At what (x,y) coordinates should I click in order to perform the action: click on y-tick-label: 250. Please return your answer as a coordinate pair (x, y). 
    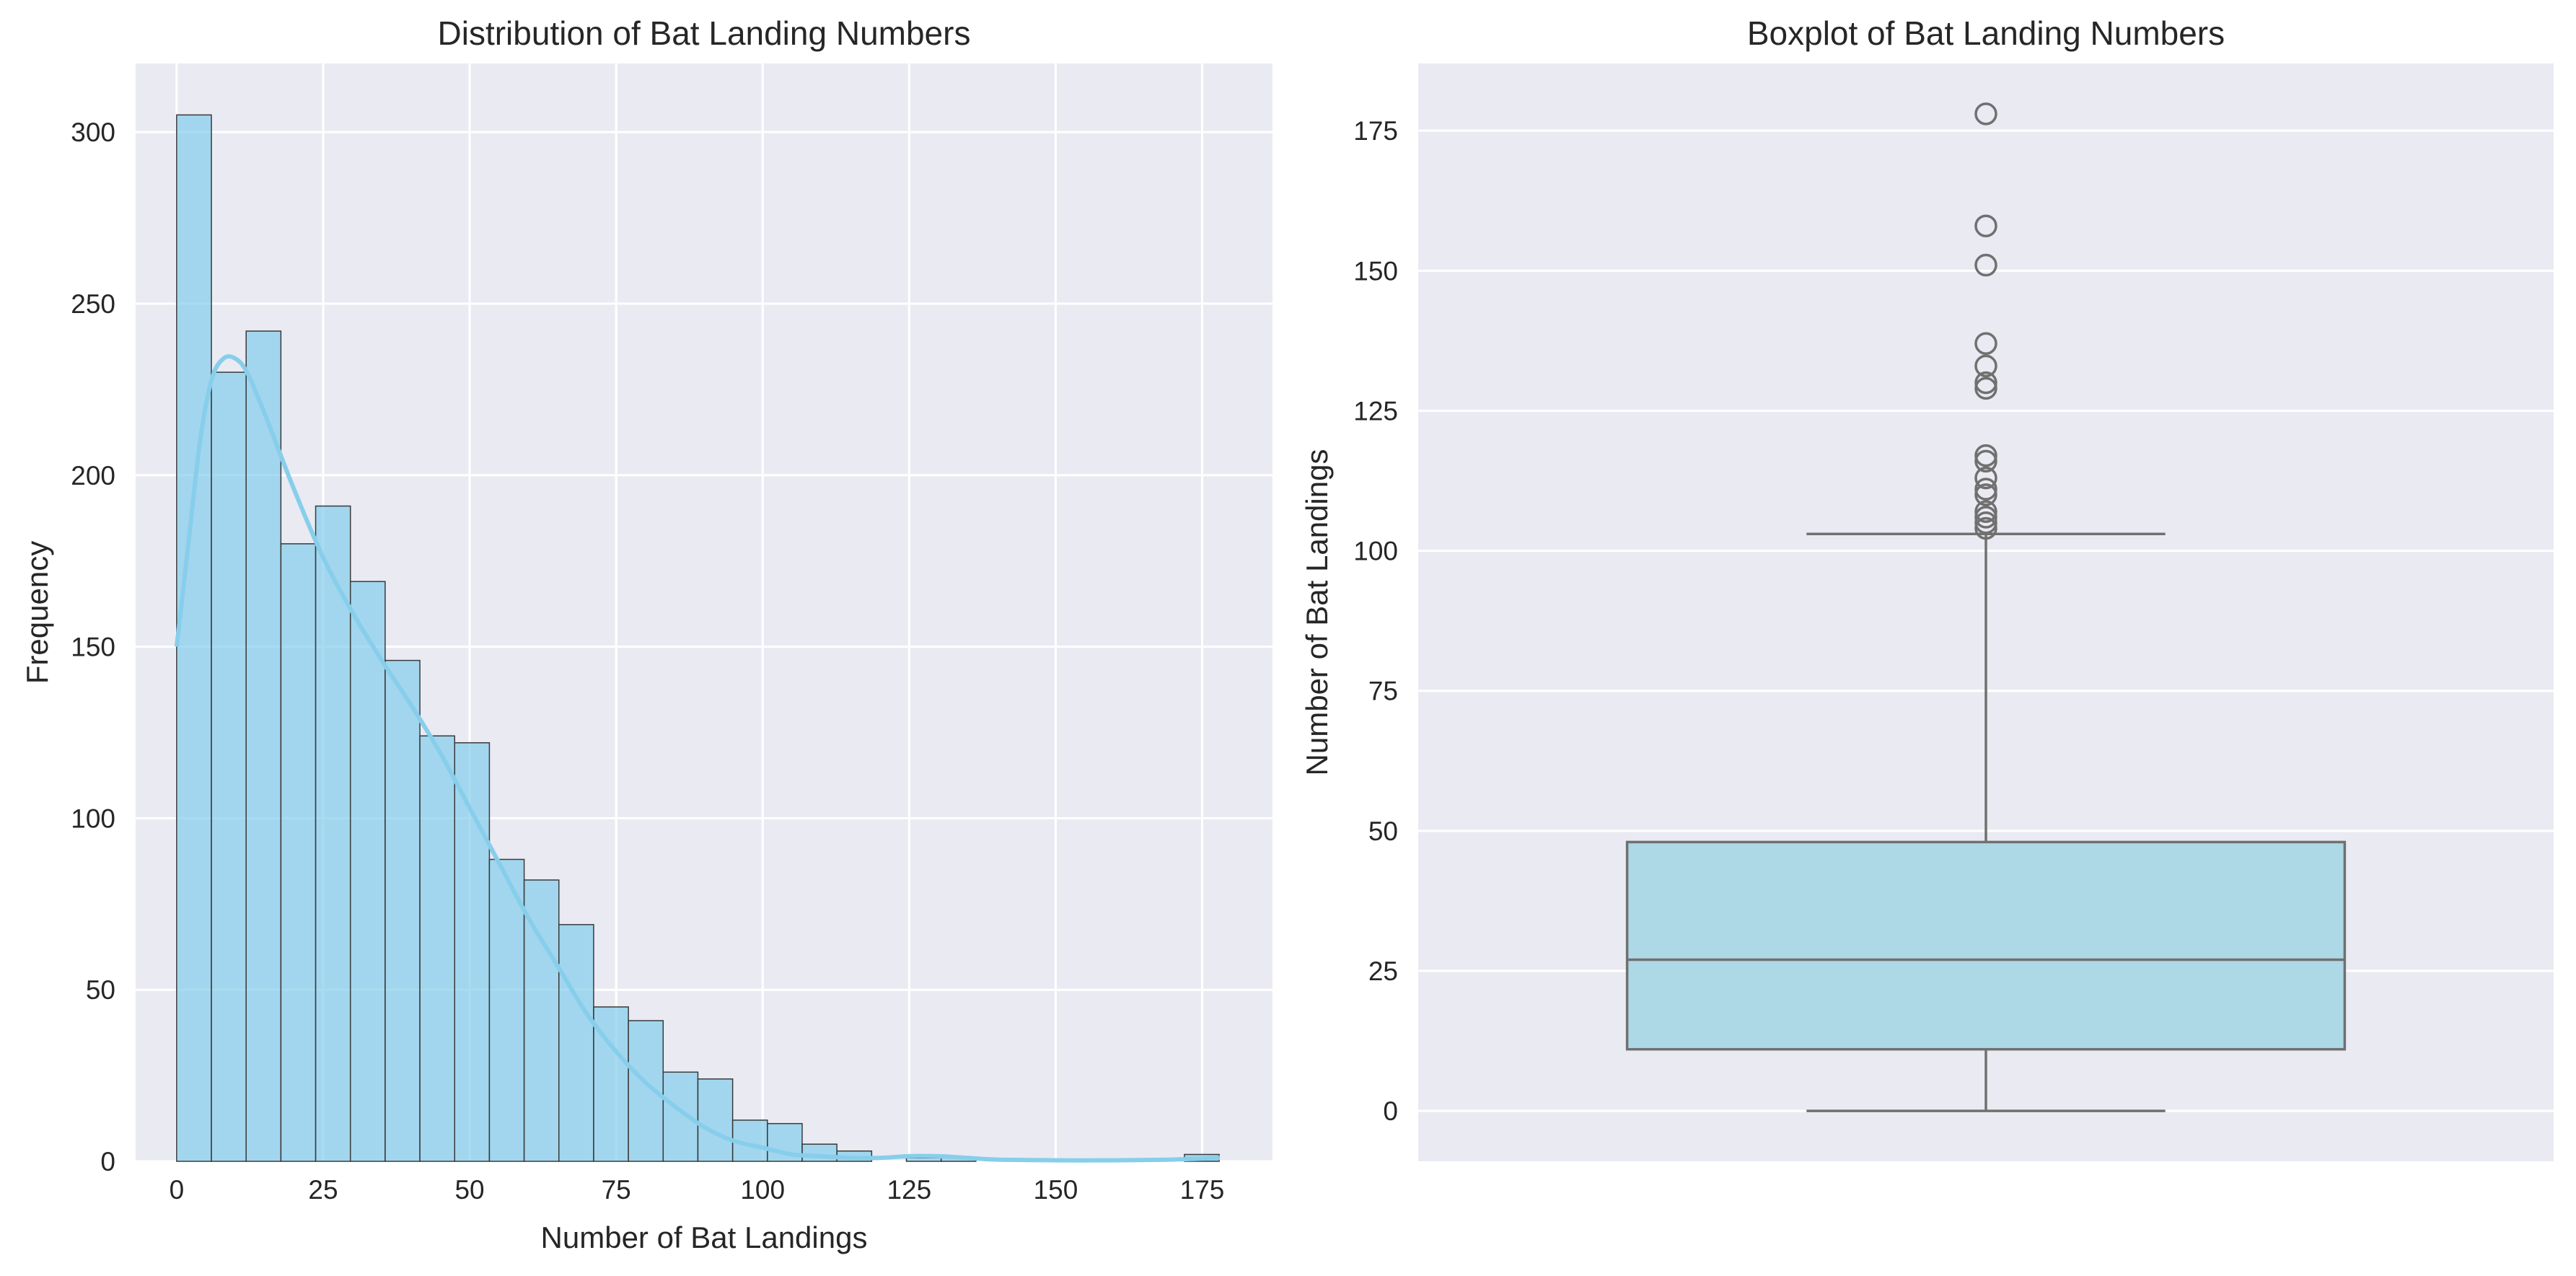
    Looking at the image, I should click on (93, 304).